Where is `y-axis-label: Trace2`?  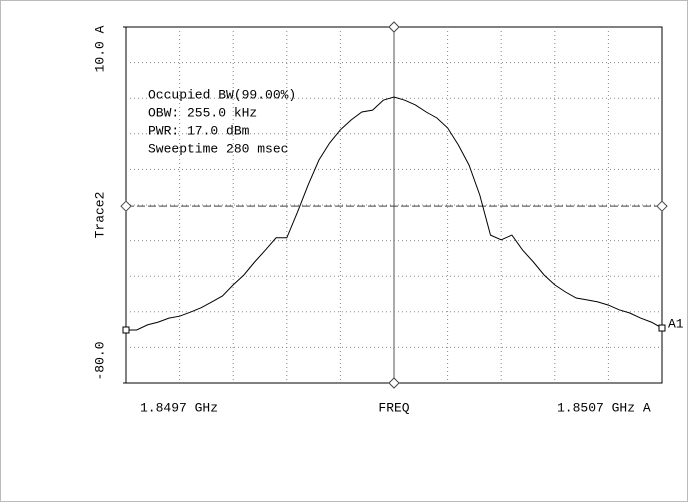 y-axis-label: Trace2 is located at coordinates (99, 215).